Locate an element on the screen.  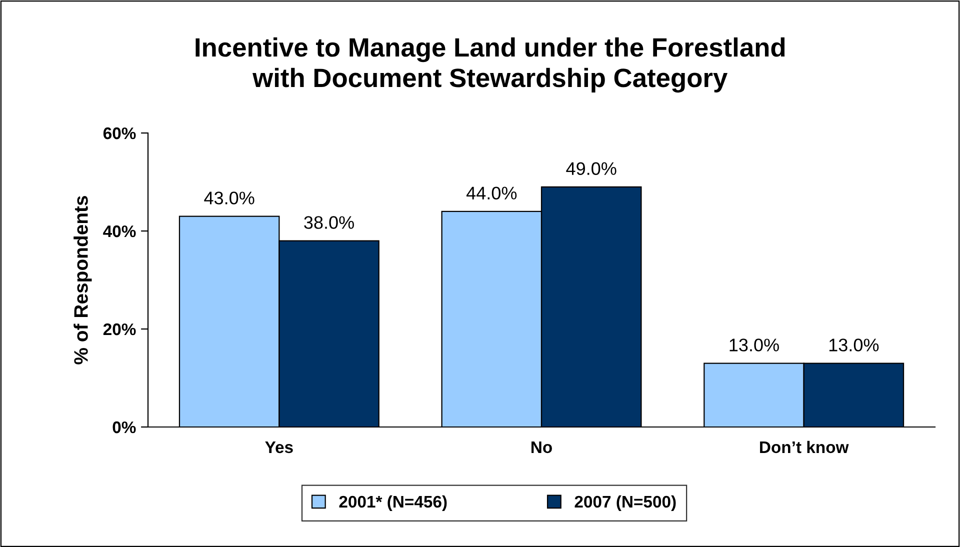
x-tick-label: Don’t know is located at coordinates (804, 447).